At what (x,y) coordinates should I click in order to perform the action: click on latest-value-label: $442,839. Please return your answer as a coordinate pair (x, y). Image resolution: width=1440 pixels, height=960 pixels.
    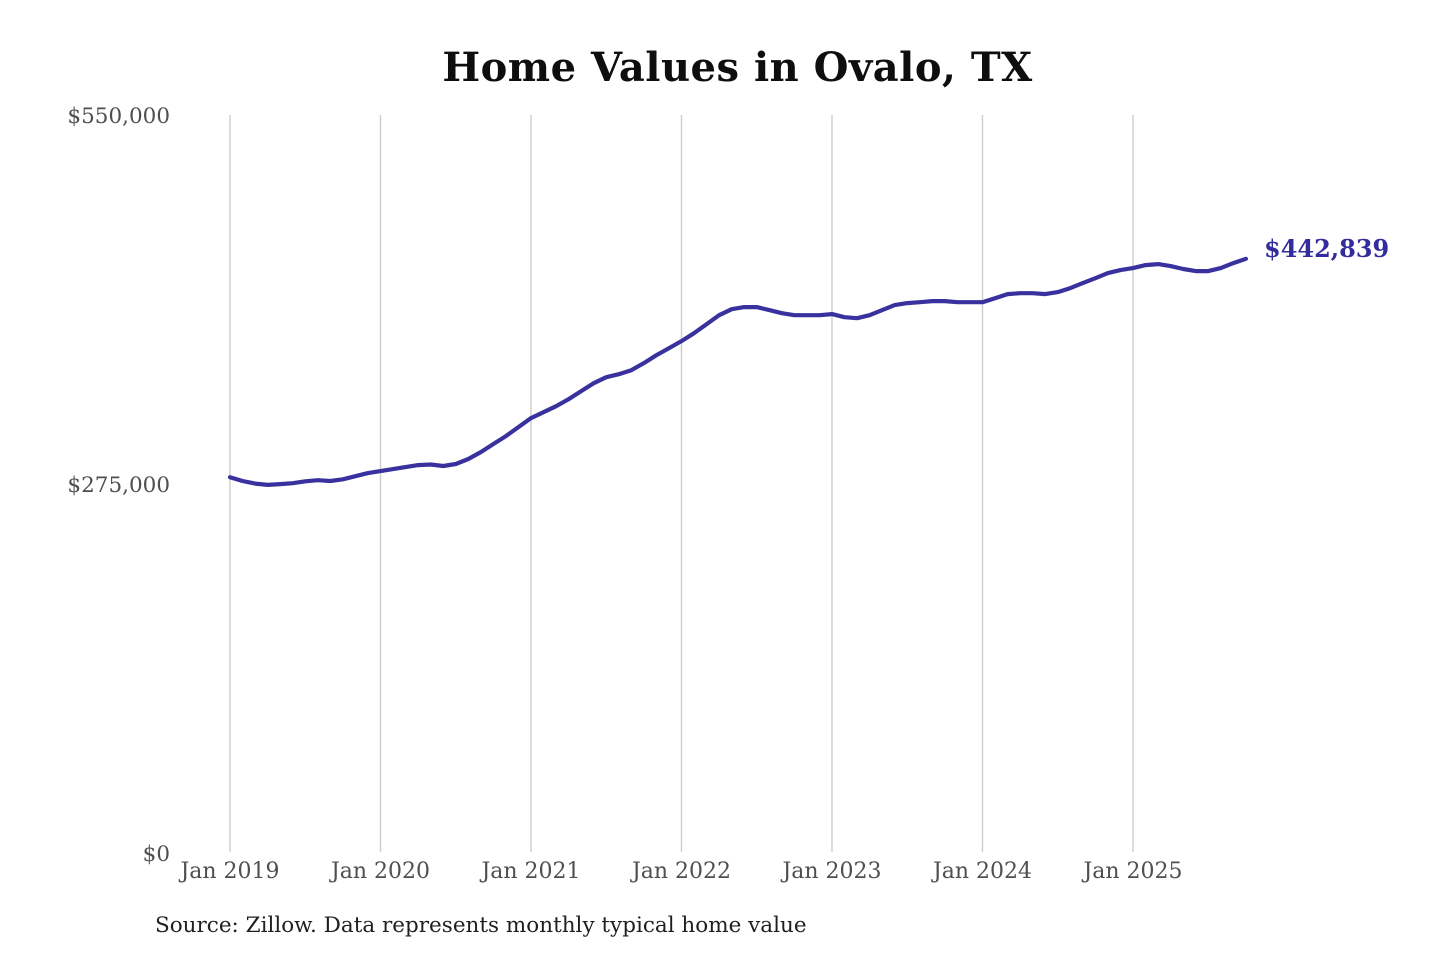
    Looking at the image, I should click on (1327, 248).